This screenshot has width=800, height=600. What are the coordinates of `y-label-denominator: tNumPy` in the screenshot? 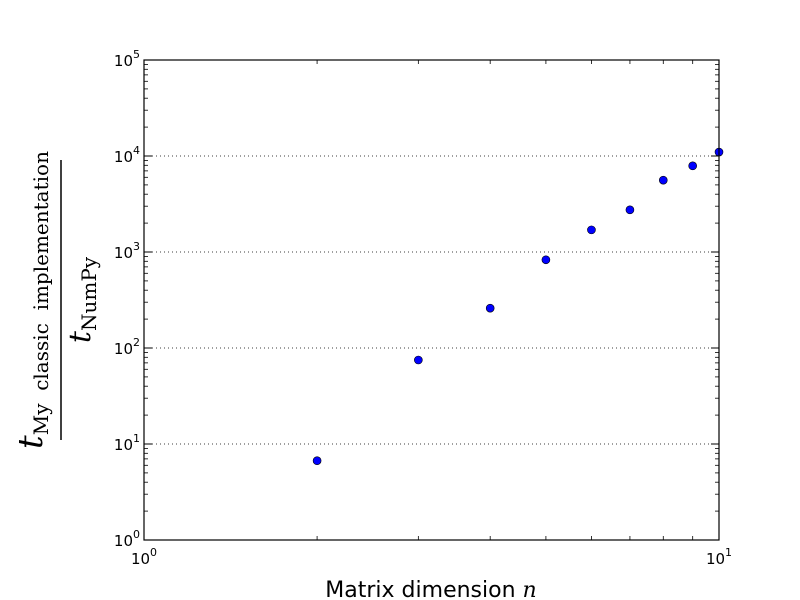 It's located at (82, 299).